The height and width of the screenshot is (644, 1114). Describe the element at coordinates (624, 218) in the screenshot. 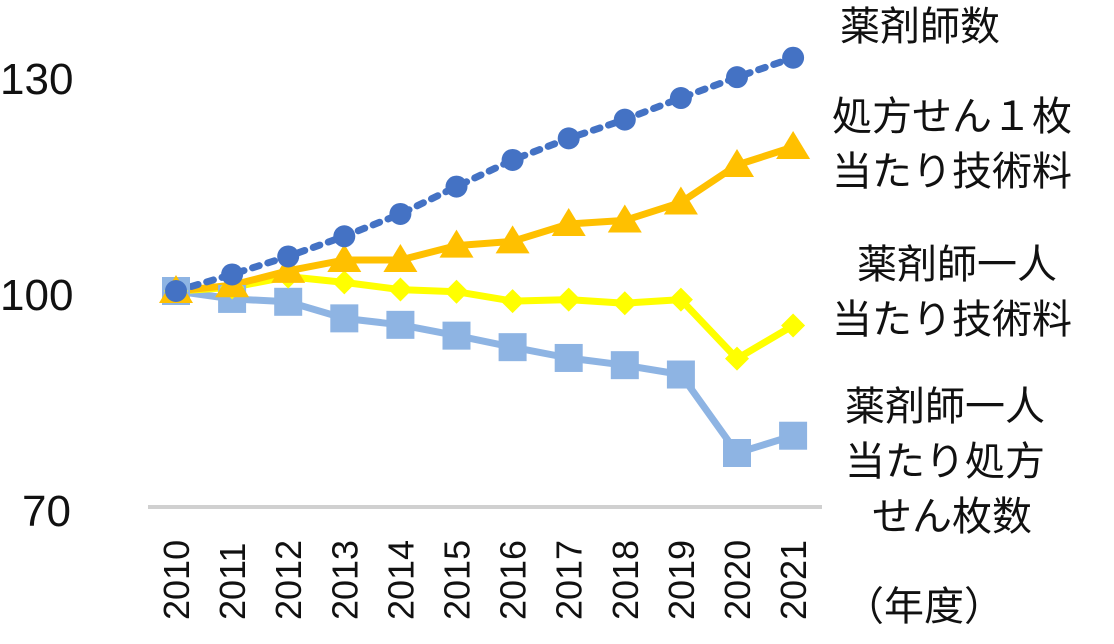

I see `data-point-fee-per-rx-2018` at that location.